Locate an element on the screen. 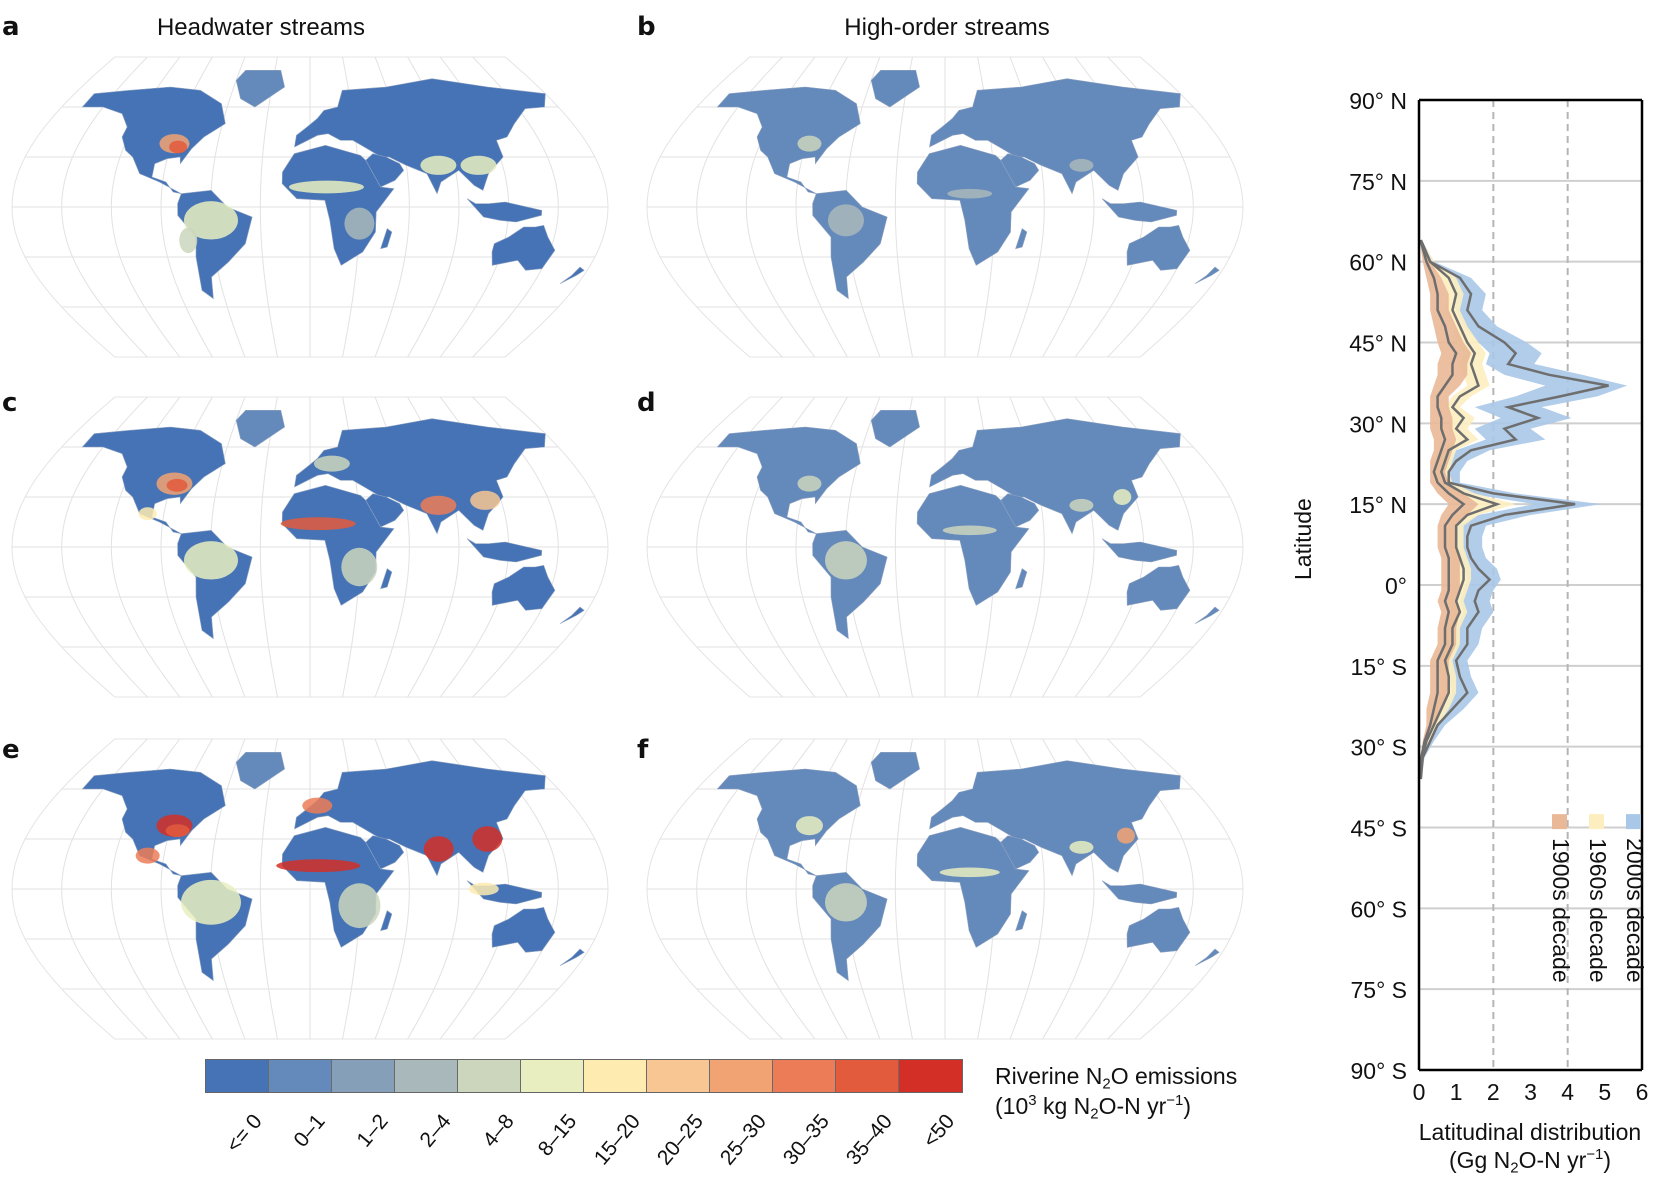 Image resolution: width=1661 pixels, height=1183 pixels. x-tick-label: 0 is located at coordinates (1419, 1092).